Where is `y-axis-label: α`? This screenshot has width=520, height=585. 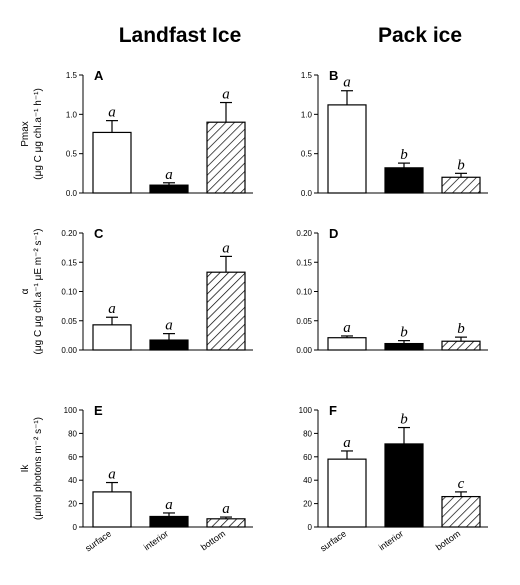 y-axis-label: α is located at coordinates (25, 291).